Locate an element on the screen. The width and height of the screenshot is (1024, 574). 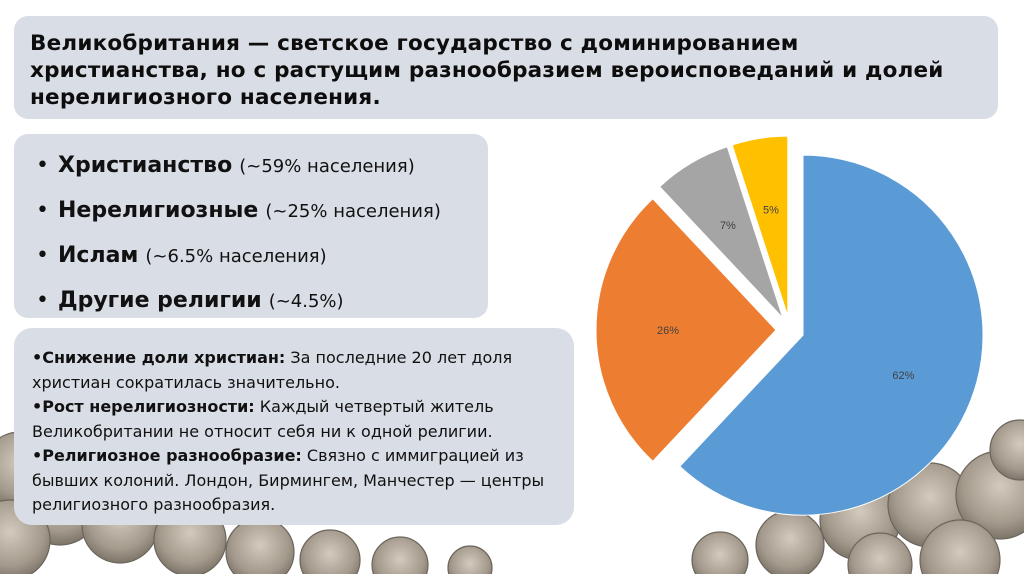
note-heading: •Снижение доли христиан: is located at coordinates (159, 357).